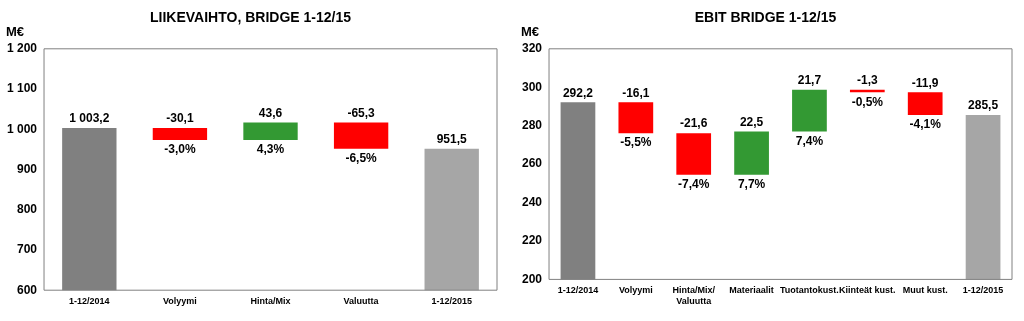 The image size is (1024, 321). Describe the element at coordinates (867, 101) in the screenshot. I see `annotation: -0,5%` at that location.